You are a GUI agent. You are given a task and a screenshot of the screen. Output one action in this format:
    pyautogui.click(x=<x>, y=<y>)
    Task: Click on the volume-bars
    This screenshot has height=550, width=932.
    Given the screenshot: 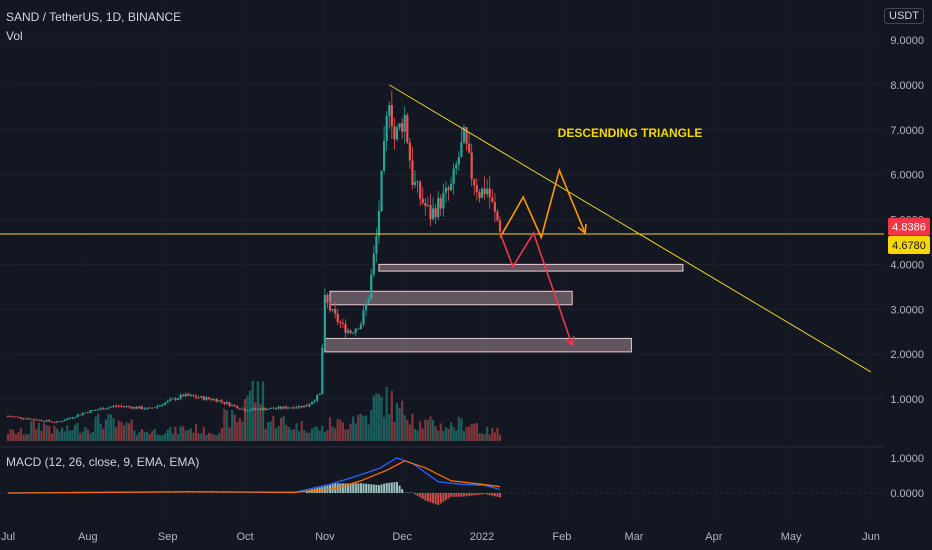 What is the action you would take?
    pyautogui.click(x=254, y=411)
    